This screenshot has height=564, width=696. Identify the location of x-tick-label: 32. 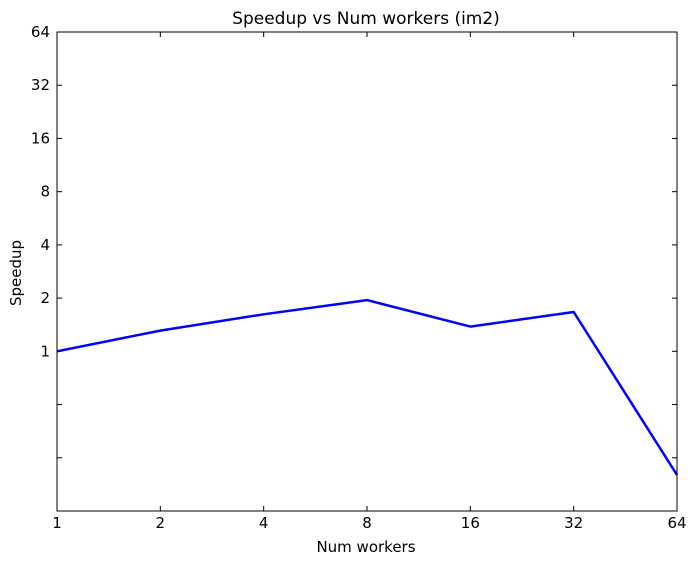
(573, 523).